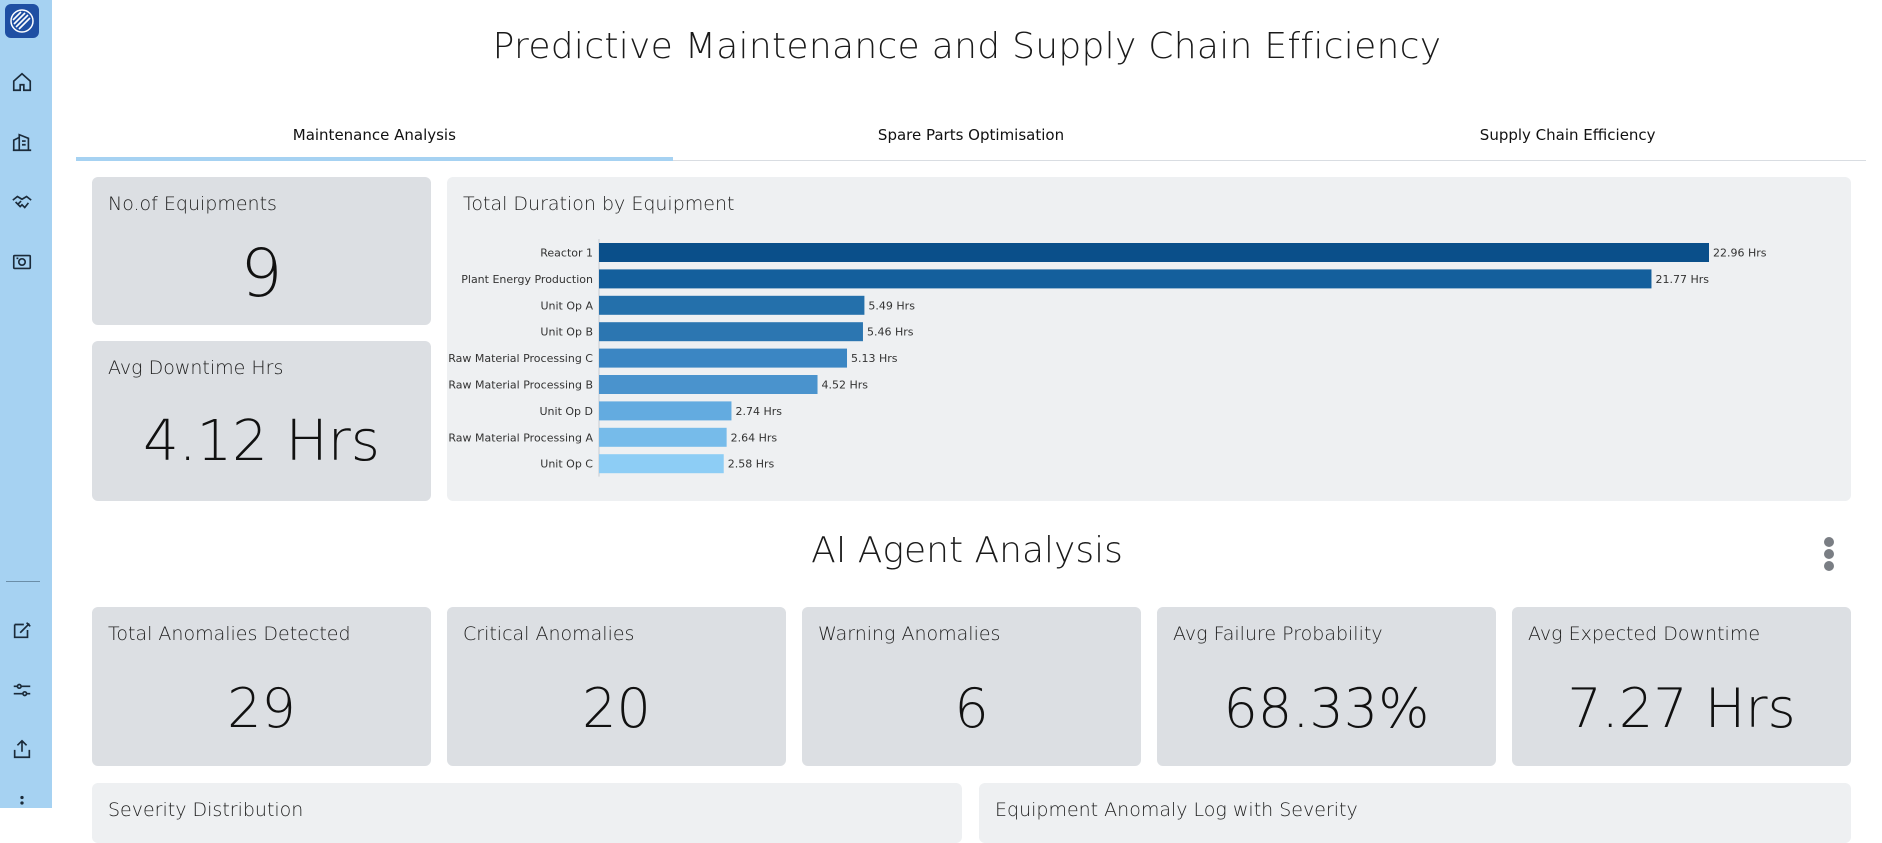 This screenshot has width=1882, height=843. I want to click on data-label: 21.77 Hrs, so click(1682, 279).